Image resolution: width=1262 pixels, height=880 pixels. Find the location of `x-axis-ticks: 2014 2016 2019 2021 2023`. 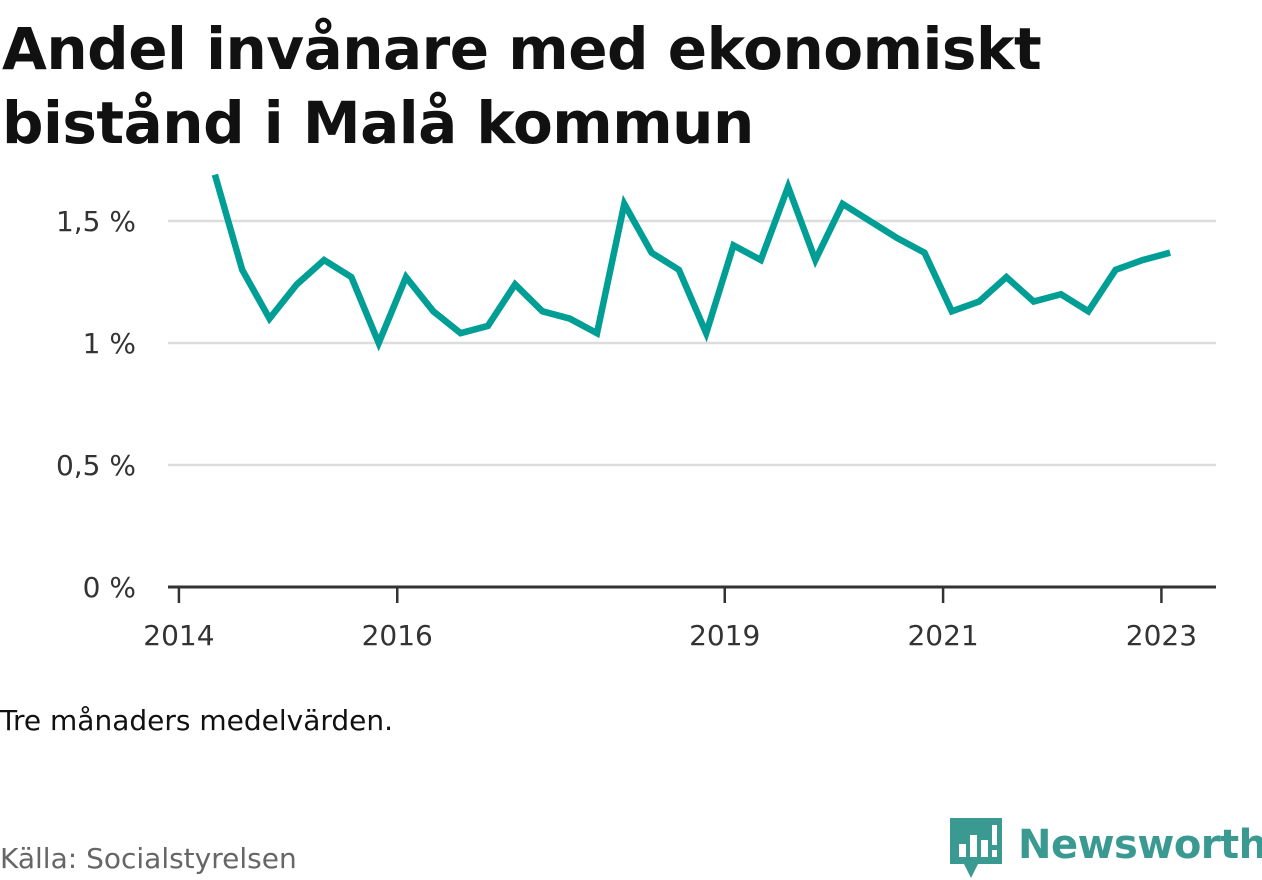

x-axis-ticks: 2014 2016 2019 2021 2023 is located at coordinates (670, 619).